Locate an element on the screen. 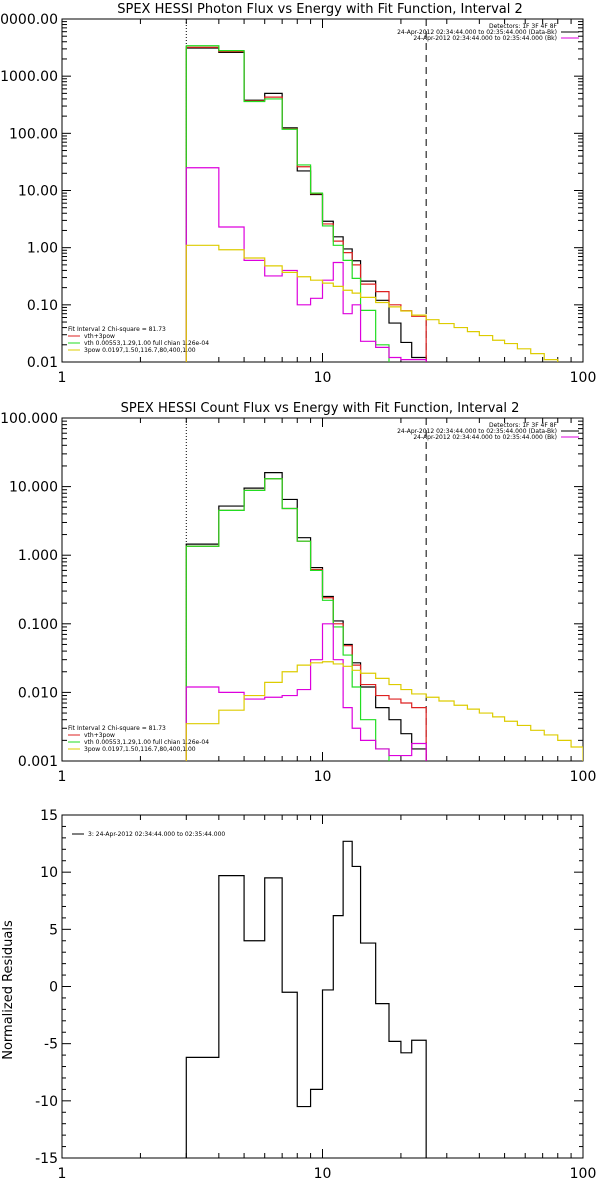  y-tick-label: 0.10 is located at coordinates (42, 306).